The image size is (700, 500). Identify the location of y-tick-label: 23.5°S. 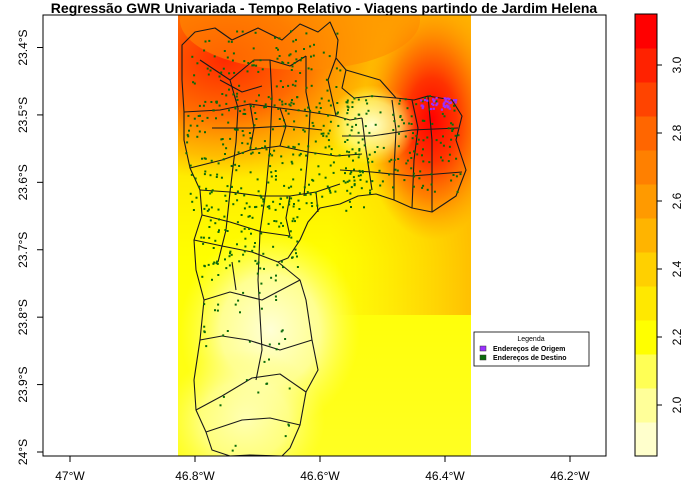
(23, 115).